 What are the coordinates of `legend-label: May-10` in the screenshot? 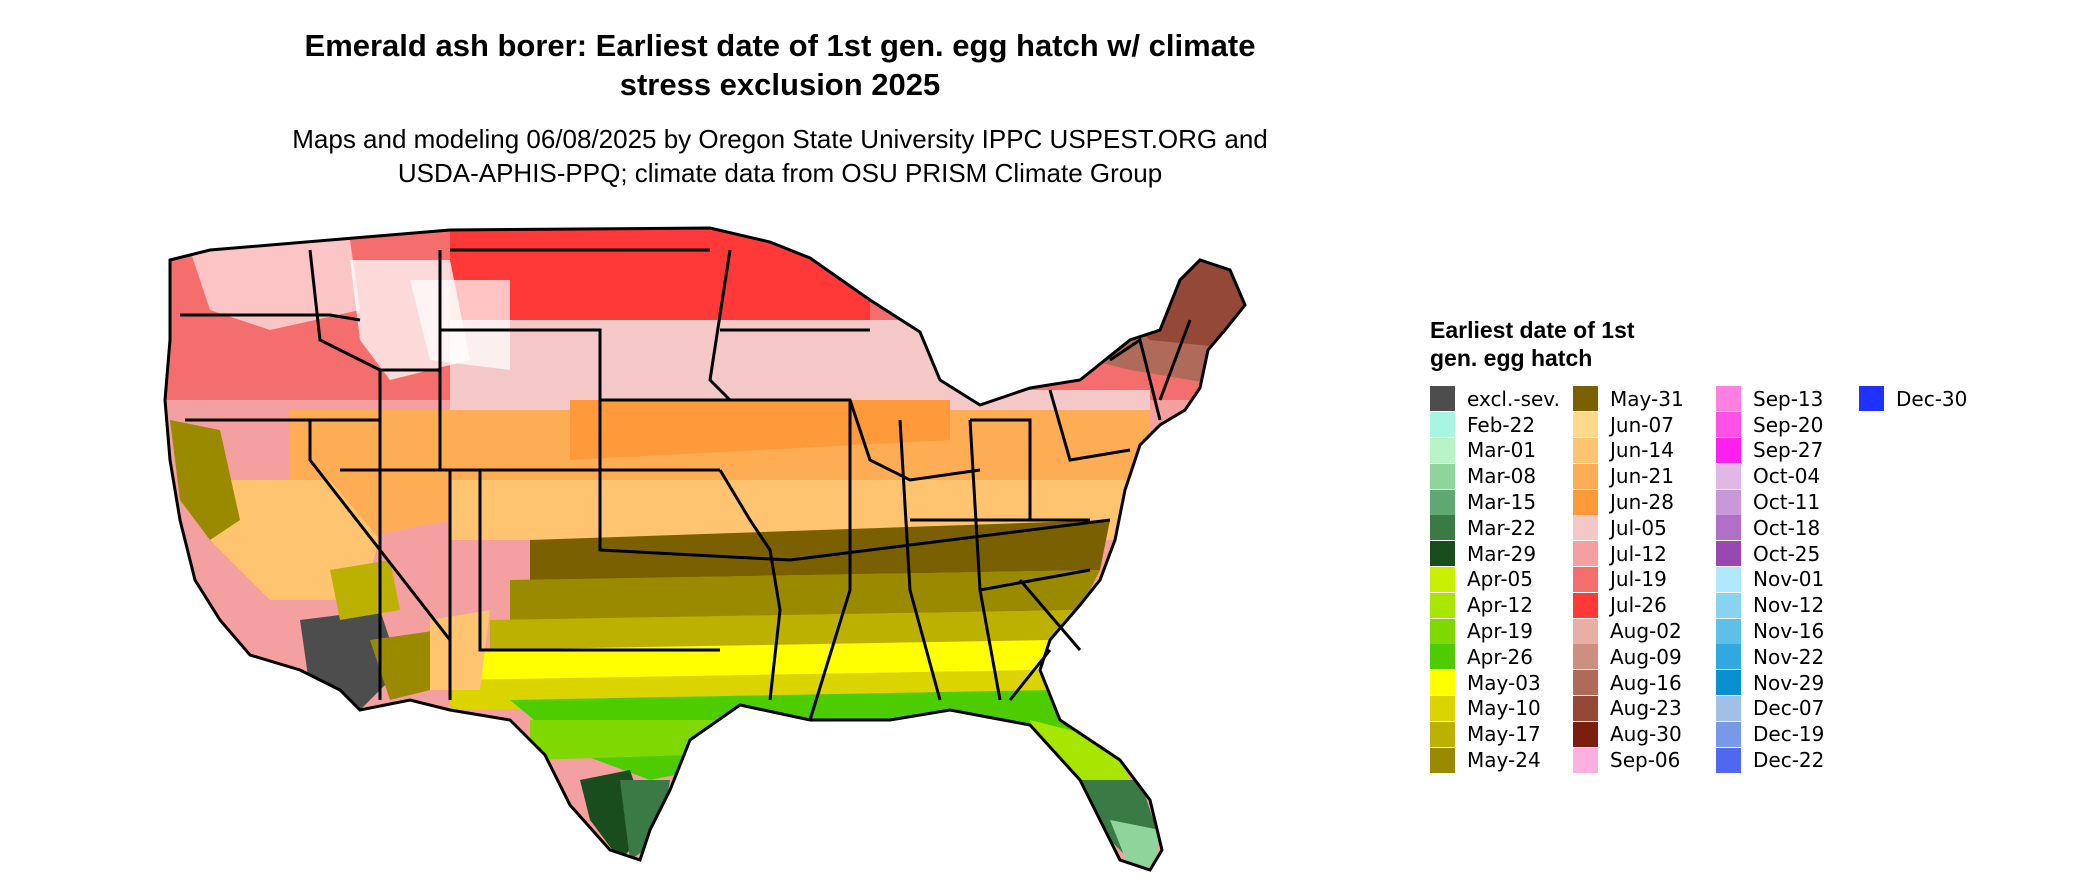 It's located at (1504, 708).